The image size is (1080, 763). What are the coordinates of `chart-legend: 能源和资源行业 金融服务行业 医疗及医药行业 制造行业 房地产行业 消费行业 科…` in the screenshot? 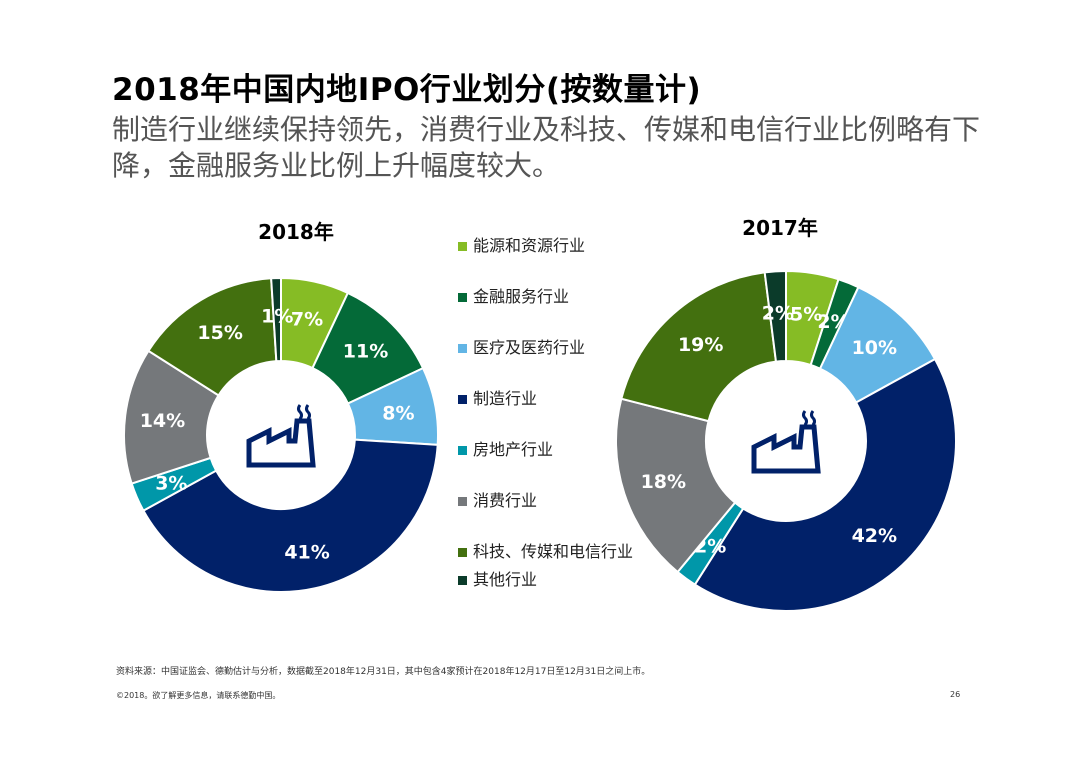 It's located at (553, 426).